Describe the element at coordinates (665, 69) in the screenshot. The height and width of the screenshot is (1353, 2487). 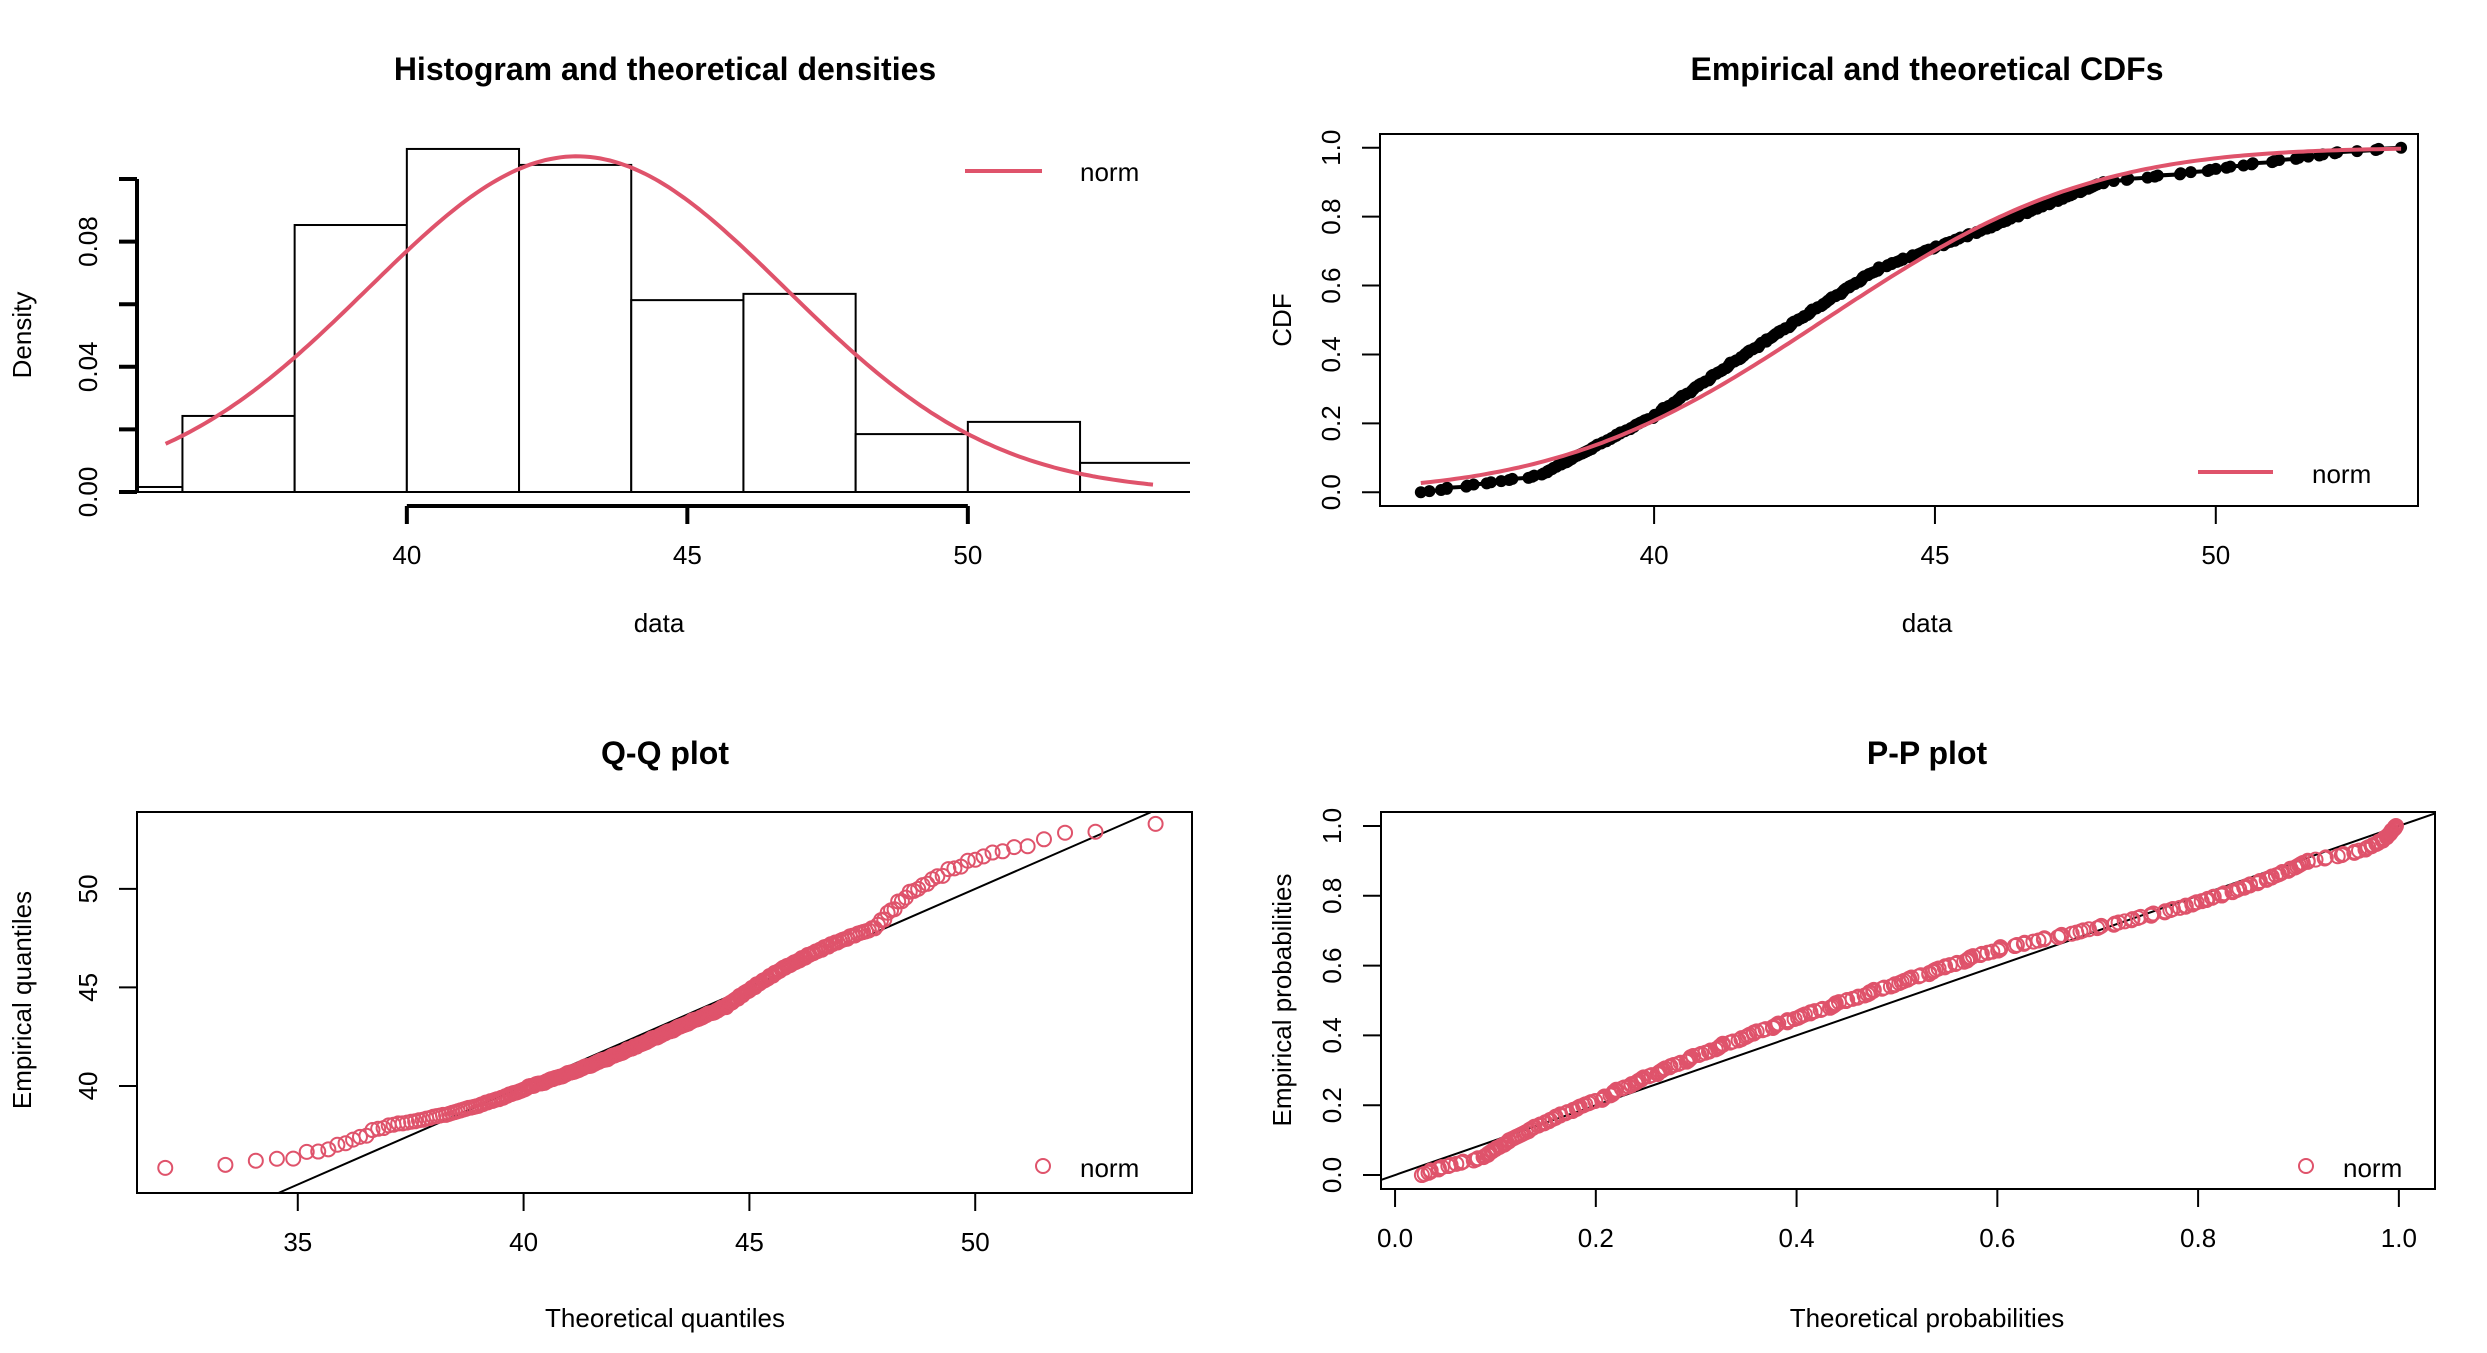
I see `histogram-title: Histogram and theoretical densities` at that location.